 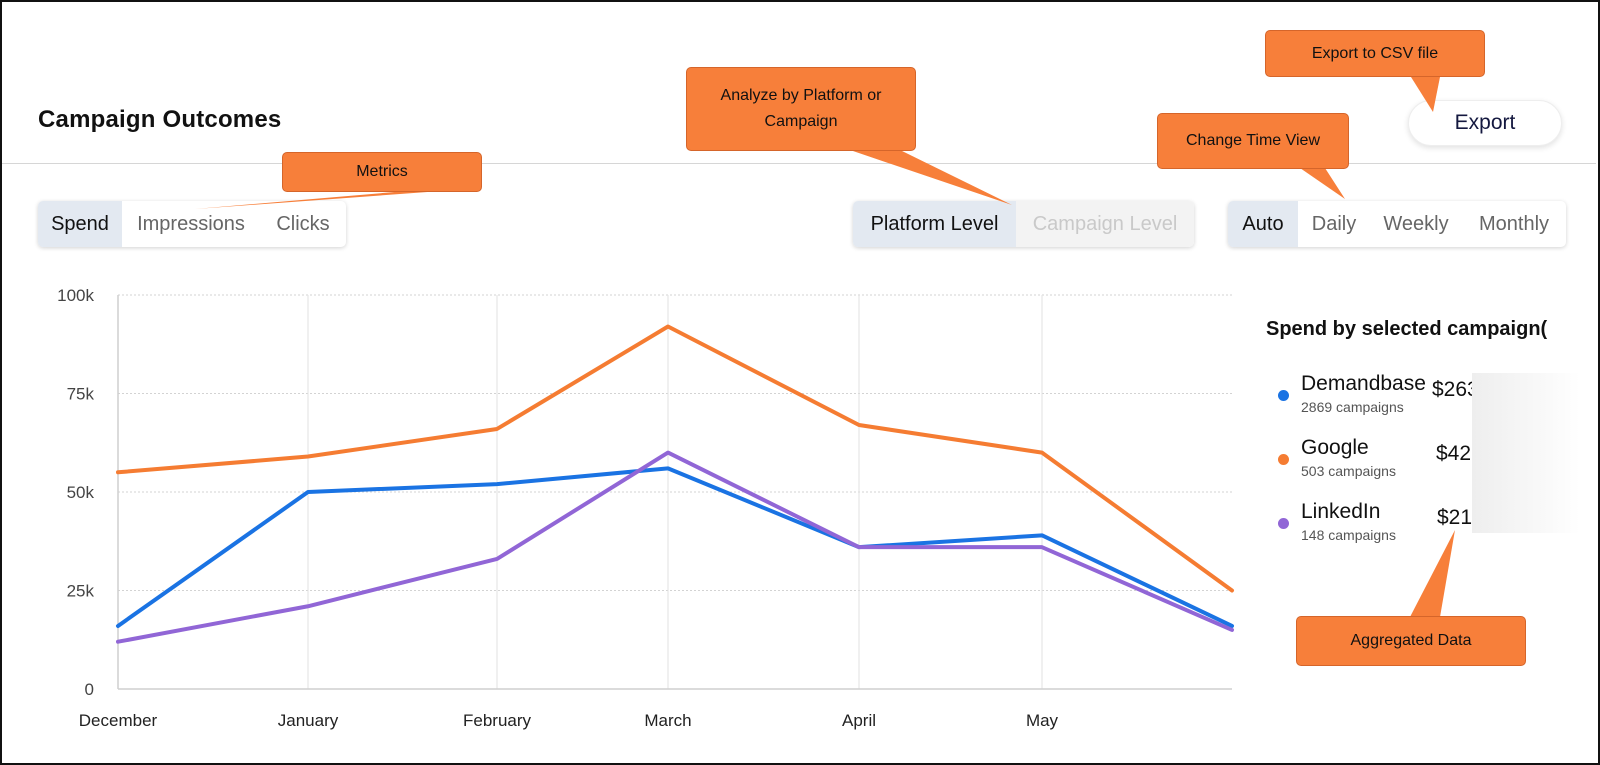 I want to click on x-tick-label: April, so click(x=859, y=720).